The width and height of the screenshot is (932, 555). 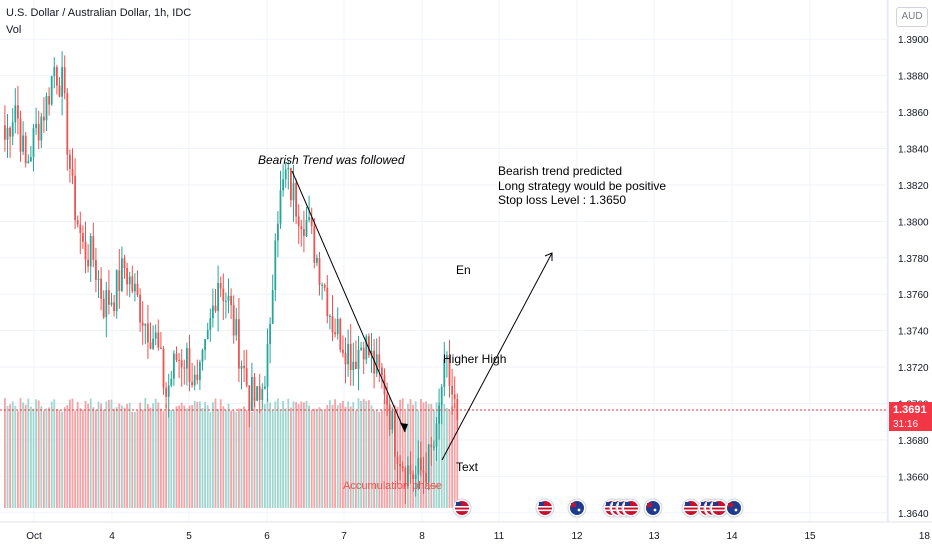 What do you see at coordinates (562, 200) in the screenshot?
I see `annotation-stop-loss: Stop loss Level : 1.3650` at bounding box center [562, 200].